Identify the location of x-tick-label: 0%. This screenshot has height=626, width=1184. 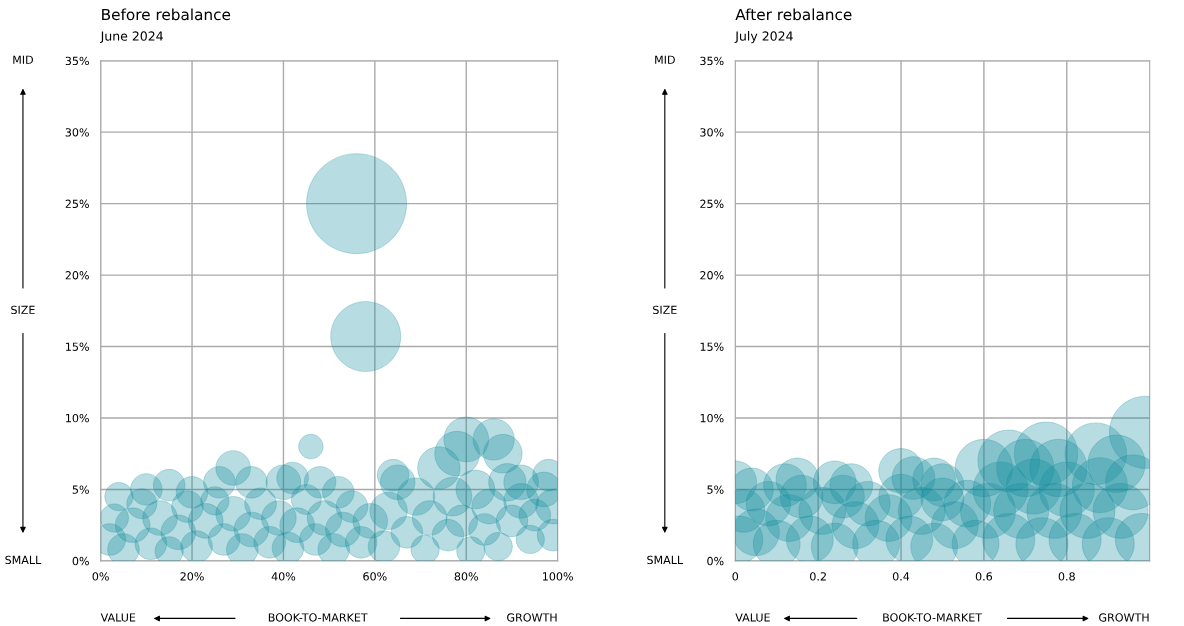
(100, 576).